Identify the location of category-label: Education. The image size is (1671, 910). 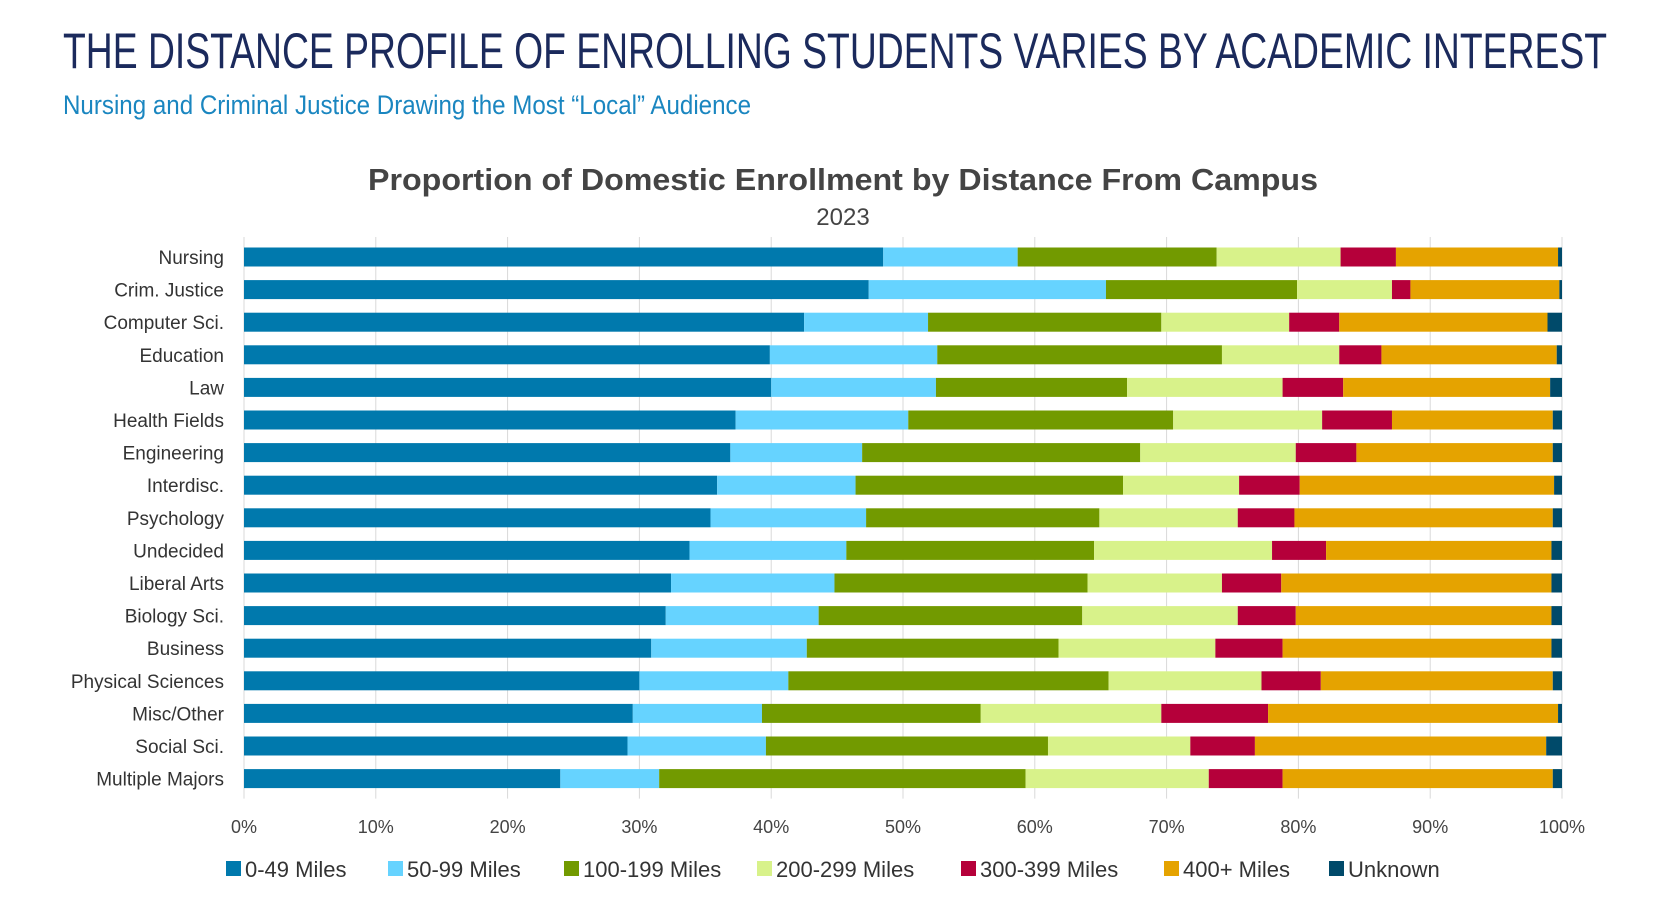
(181, 356).